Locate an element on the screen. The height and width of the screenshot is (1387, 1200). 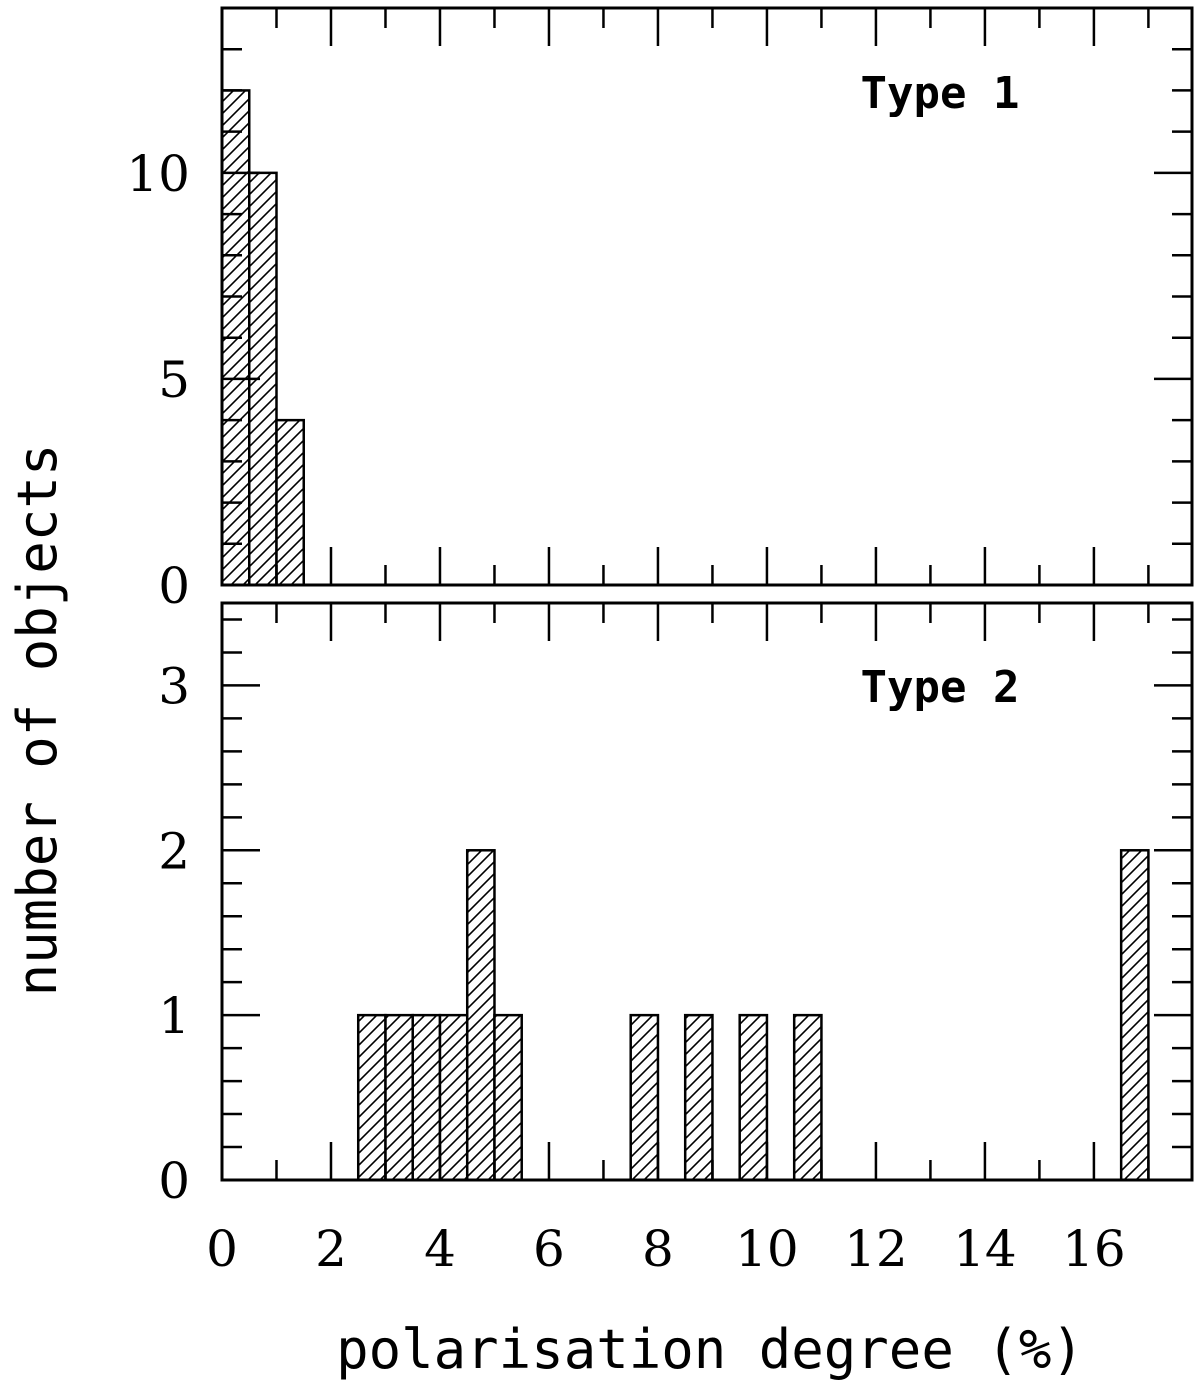
x-tick-label: 12 is located at coordinates (876, 1249).